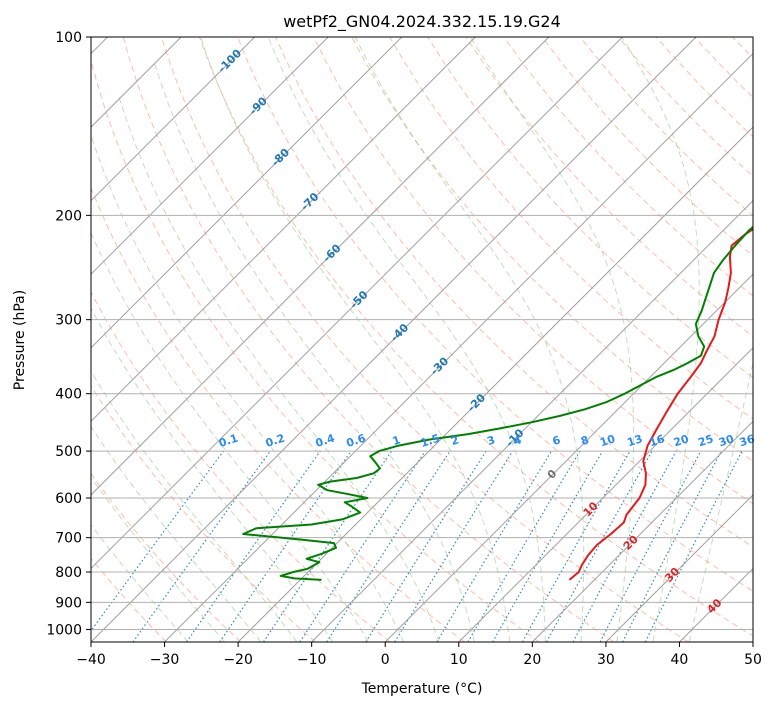 This screenshot has height=708, width=775. I want to click on y-tick-label: 600, so click(68, 499).